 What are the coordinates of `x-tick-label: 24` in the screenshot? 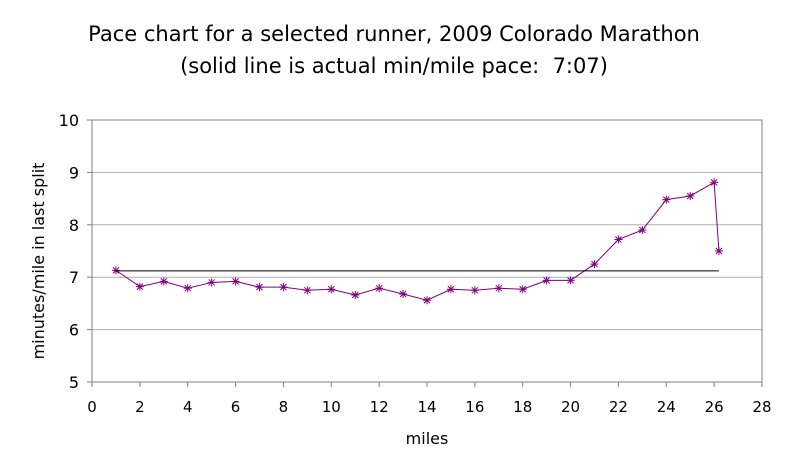 It's located at (666, 407).